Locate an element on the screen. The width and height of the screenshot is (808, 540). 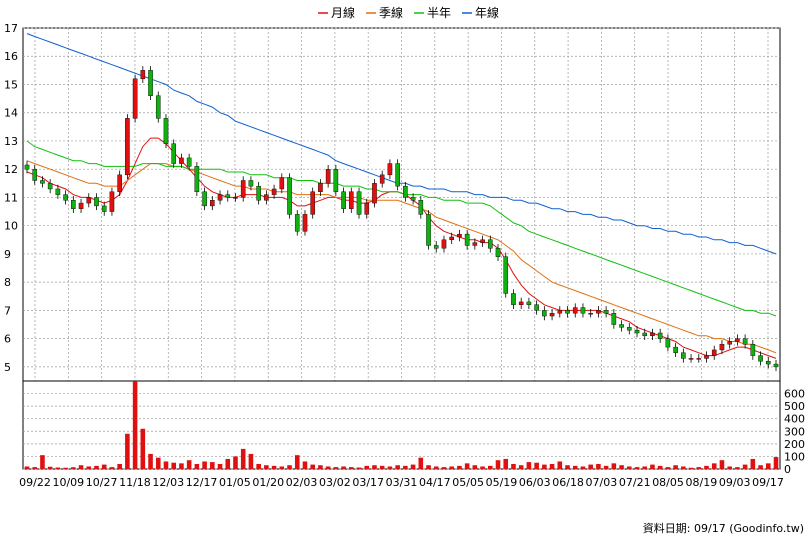
x-tick-label: 02/03 is located at coordinates (302, 482).